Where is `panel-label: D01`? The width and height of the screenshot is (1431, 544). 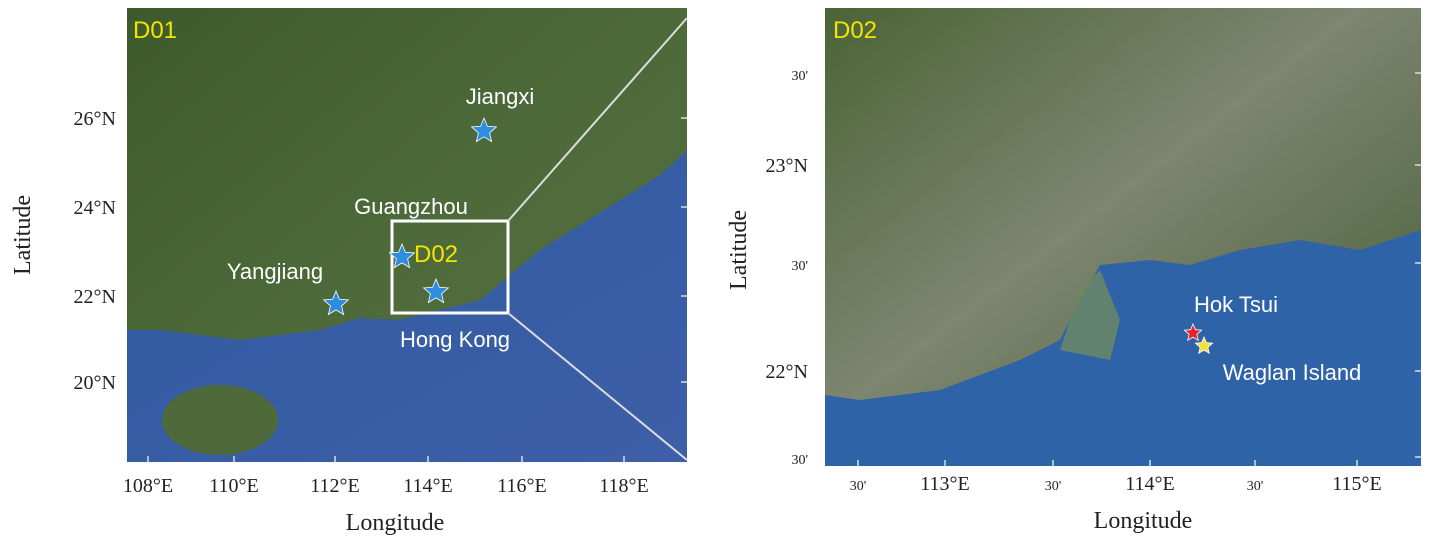 panel-label: D01 is located at coordinates (155, 30).